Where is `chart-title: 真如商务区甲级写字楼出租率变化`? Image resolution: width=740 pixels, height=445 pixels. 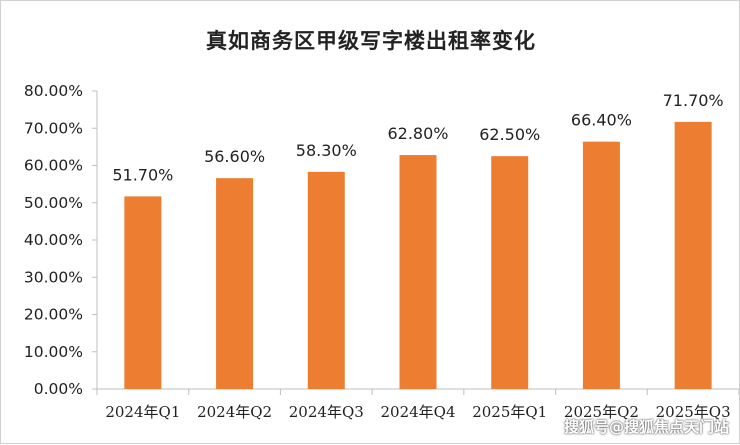 chart-title: 真如商务区甲级写字楼出租率变化 is located at coordinates (371, 41).